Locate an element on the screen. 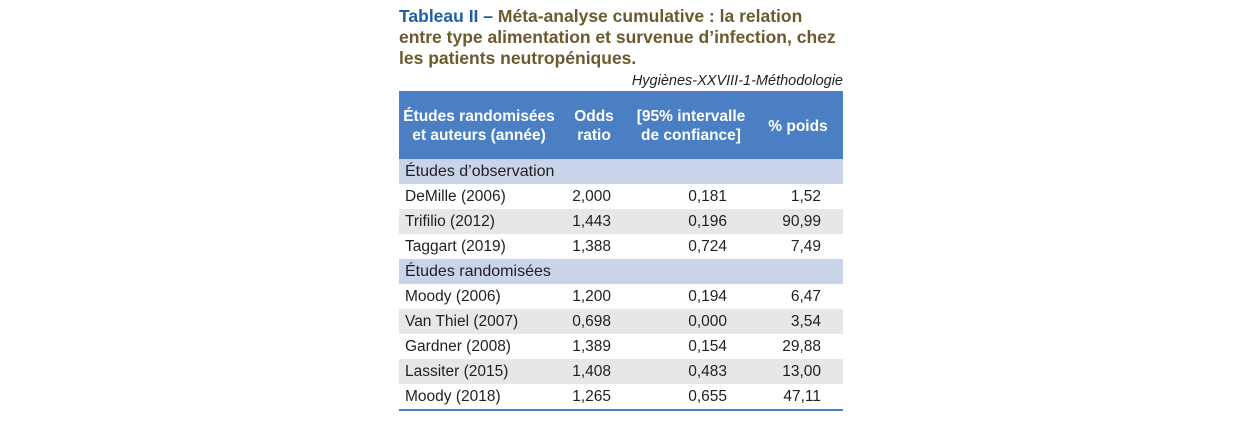 The height and width of the screenshot is (424, 1240). group-label: Études randomisées is located at coordinates (621, 271).